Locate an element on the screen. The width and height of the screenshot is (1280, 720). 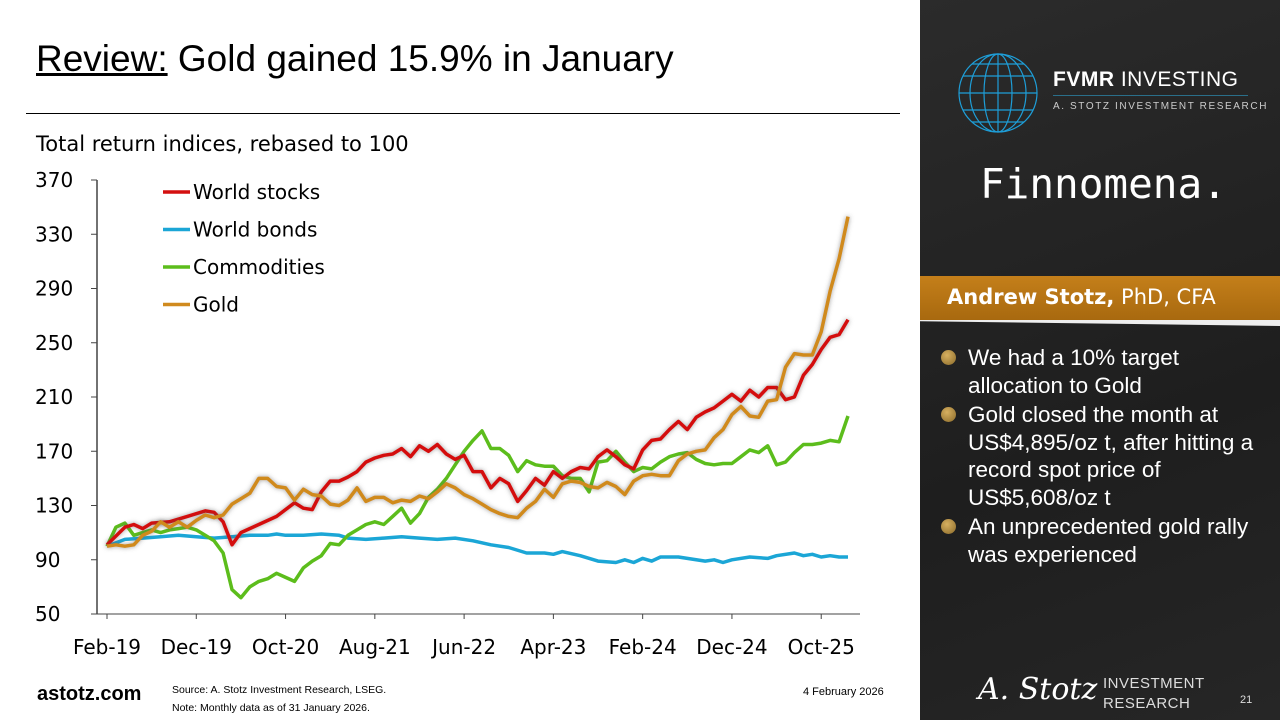
y-tick-label: 90 is located at coordinates (47, 560).